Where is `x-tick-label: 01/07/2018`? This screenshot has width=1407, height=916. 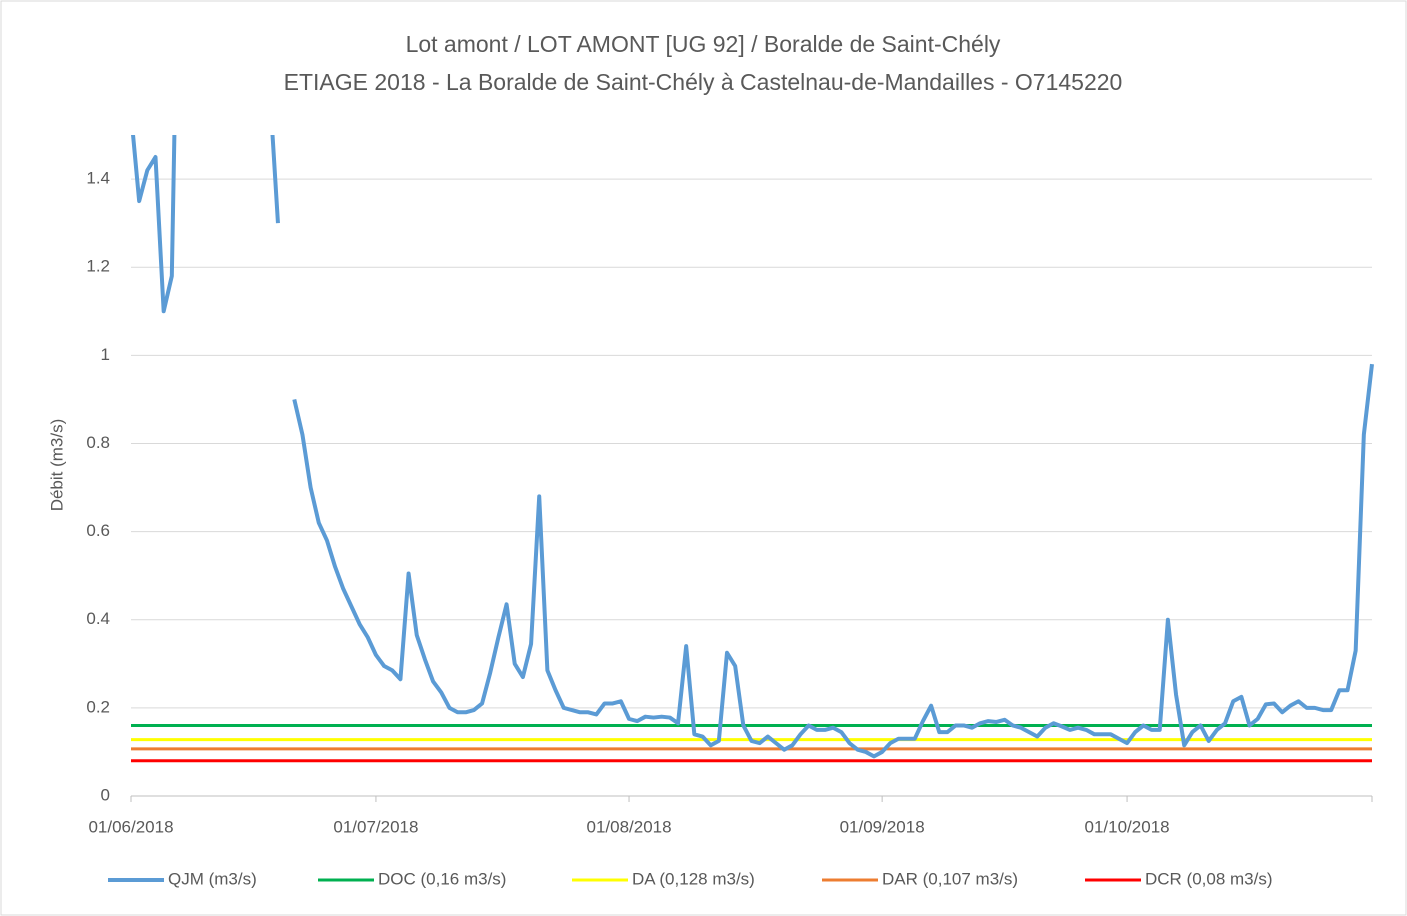
x-tick-label: 01/07/2018 is located at coordinates (375, 826).